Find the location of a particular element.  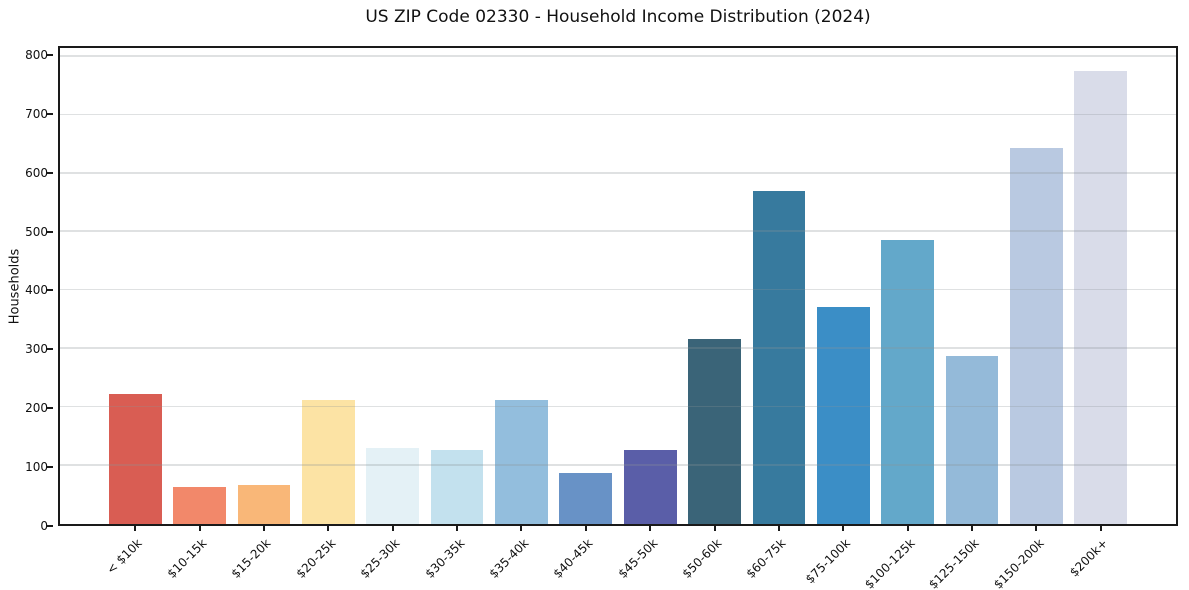

x-tick-label: $35-40k is located at coordinates (509, 558).